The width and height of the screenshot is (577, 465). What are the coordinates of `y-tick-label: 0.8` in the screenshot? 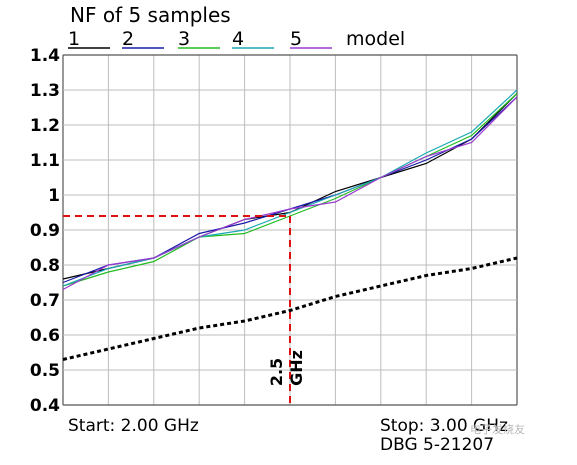 It's located at (45, 266).